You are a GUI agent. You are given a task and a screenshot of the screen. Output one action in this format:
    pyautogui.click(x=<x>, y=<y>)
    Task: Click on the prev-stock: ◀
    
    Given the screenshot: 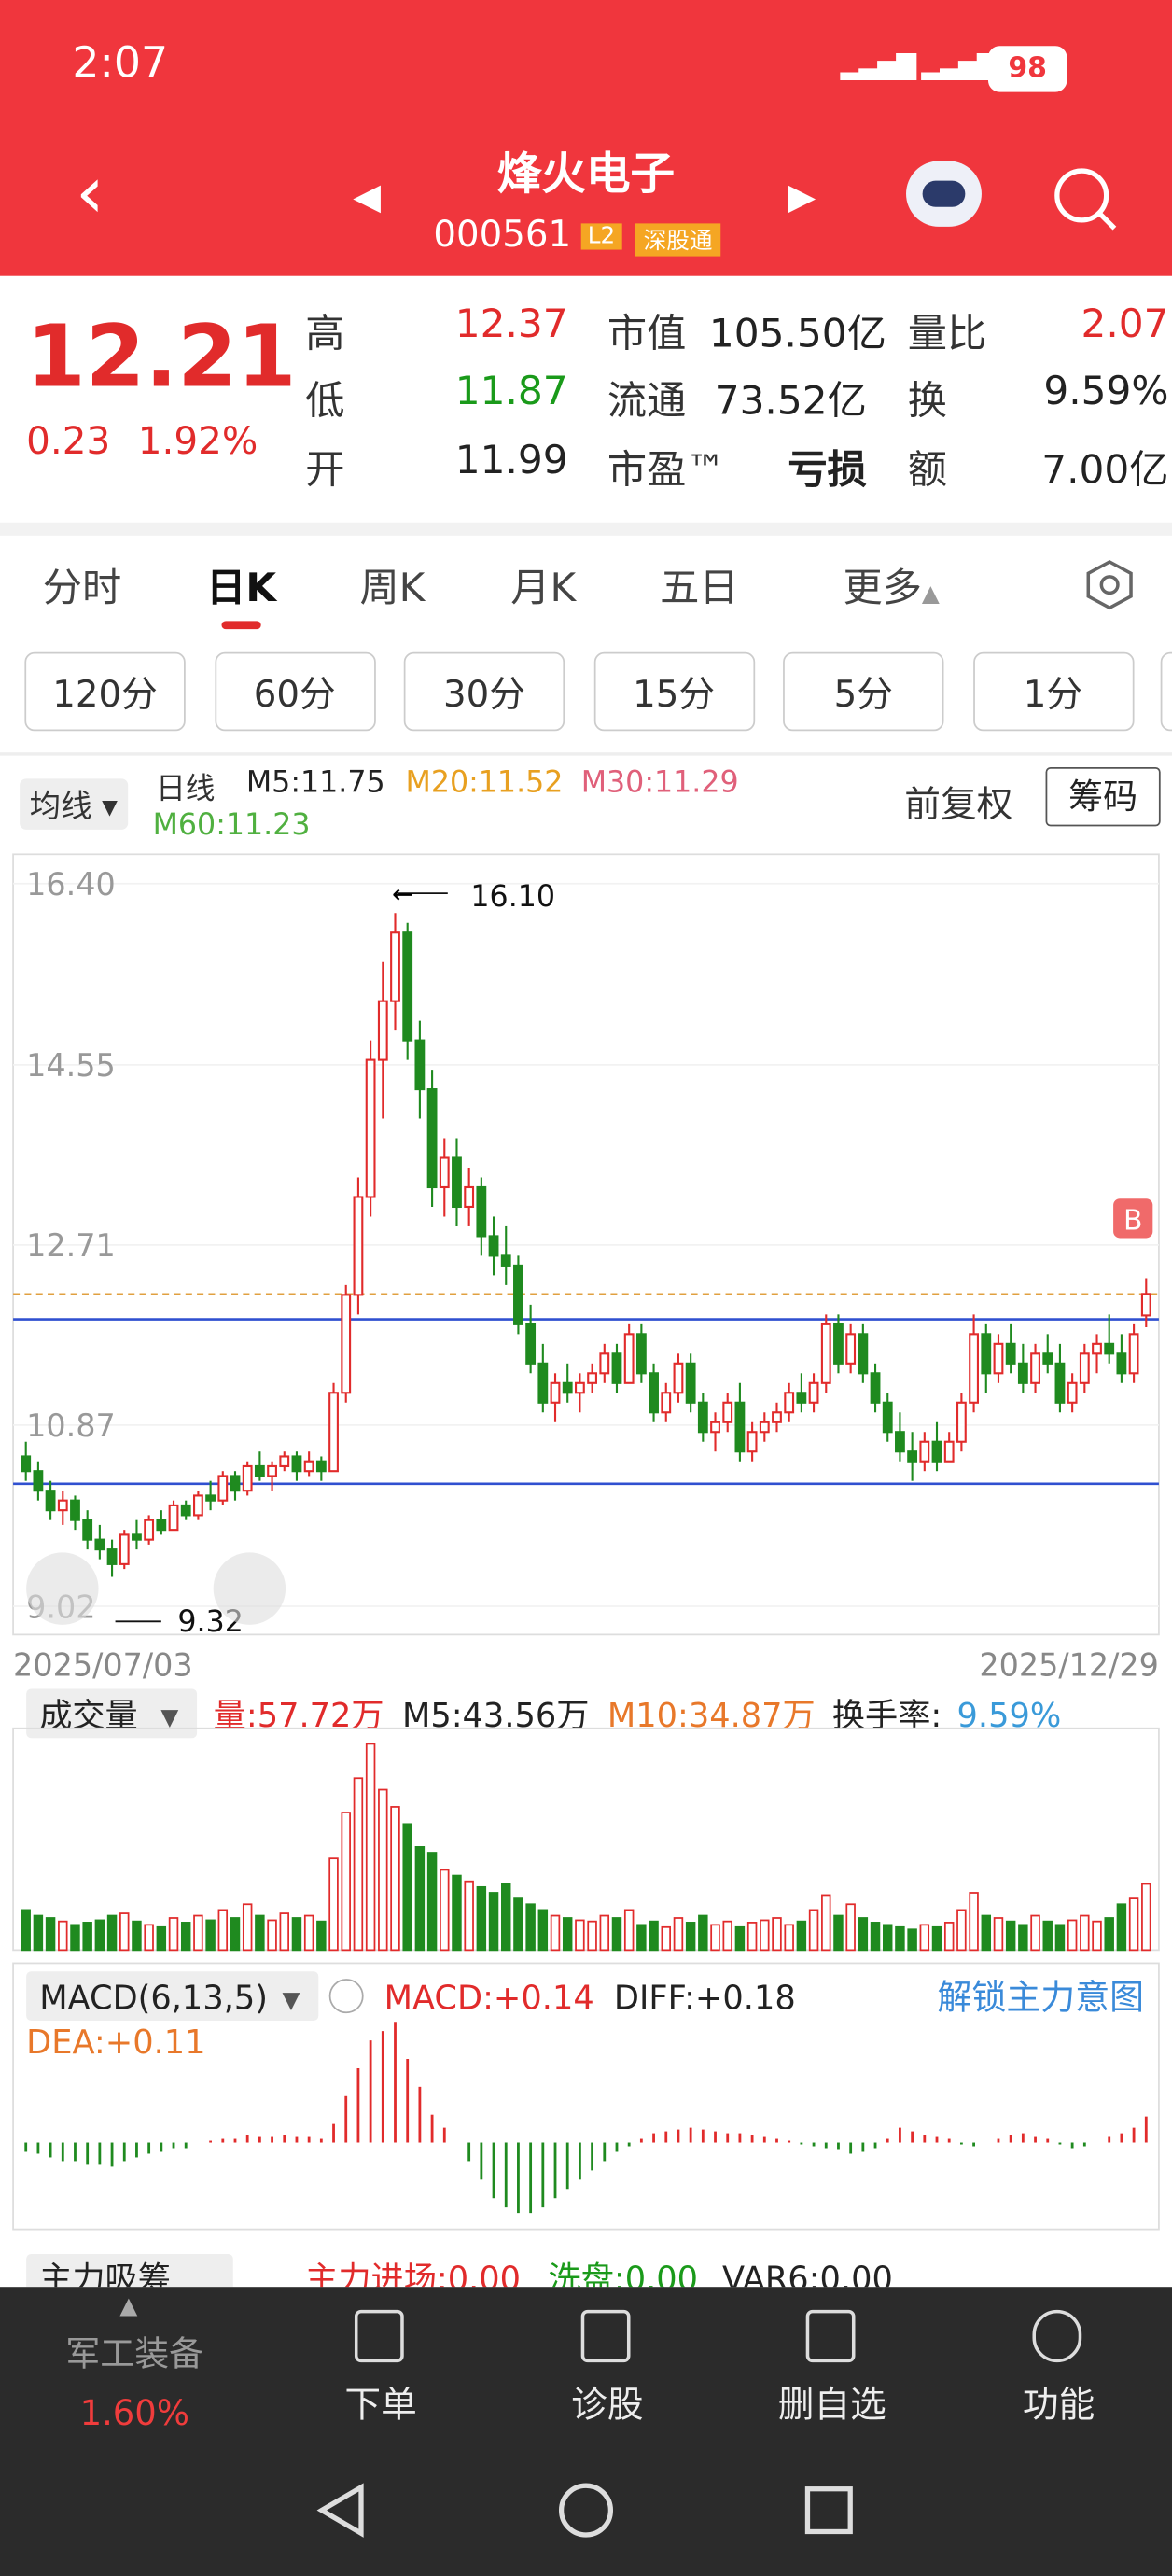 What is the action you would take?
    pyautogui.click(x=367, y=198)
    